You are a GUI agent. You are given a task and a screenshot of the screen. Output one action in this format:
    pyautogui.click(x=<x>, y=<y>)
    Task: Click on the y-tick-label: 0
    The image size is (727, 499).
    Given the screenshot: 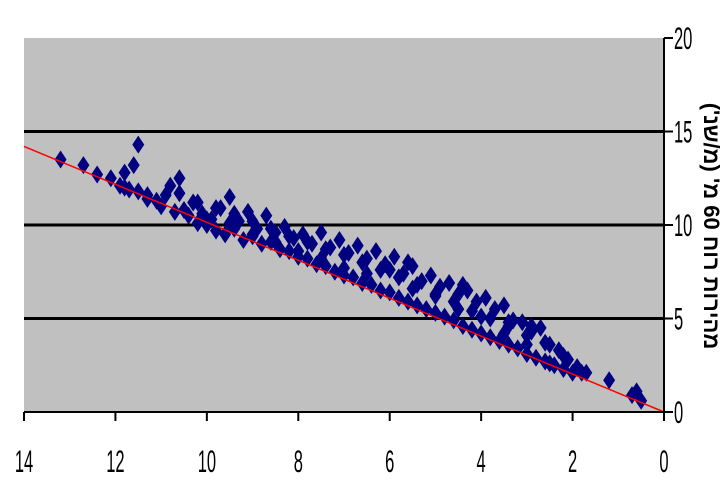 What is the action you would take?
    pyautogui.click(x=678, y=412)
    